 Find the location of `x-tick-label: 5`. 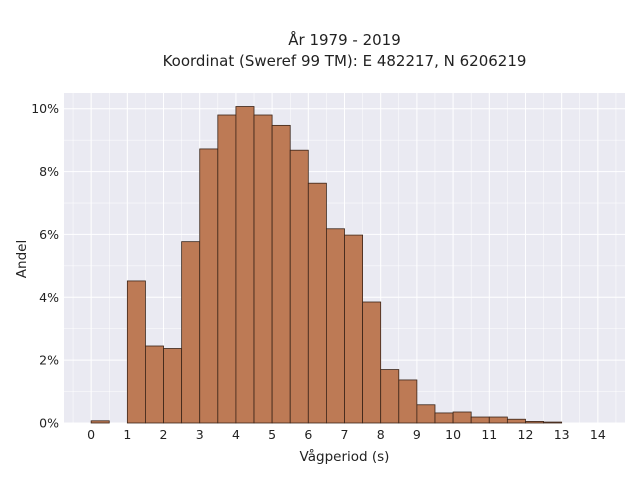

x-tick-label: 5 is located at coordinates (272, 434).